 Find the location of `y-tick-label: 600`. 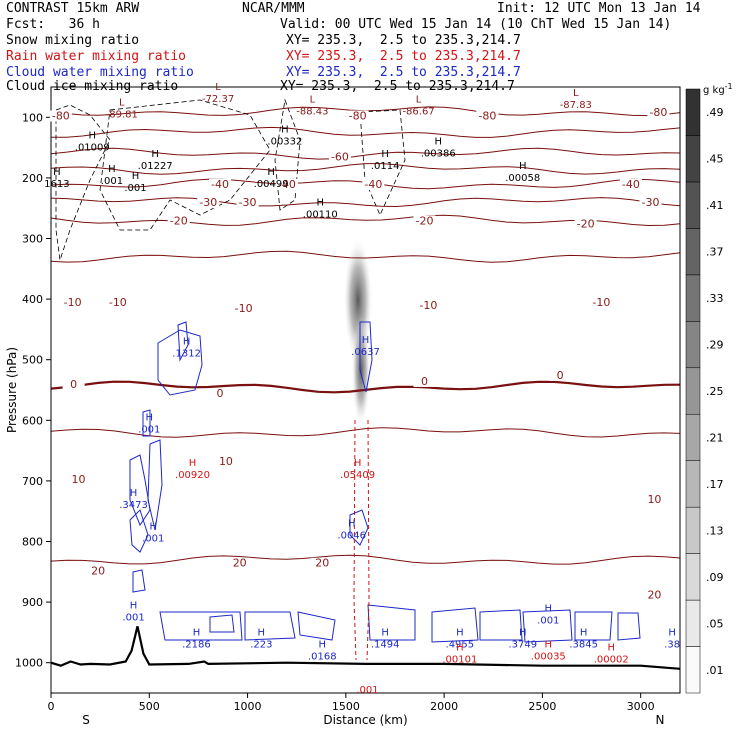

y-tick-label: 600 is located at coordinates (32, 420).